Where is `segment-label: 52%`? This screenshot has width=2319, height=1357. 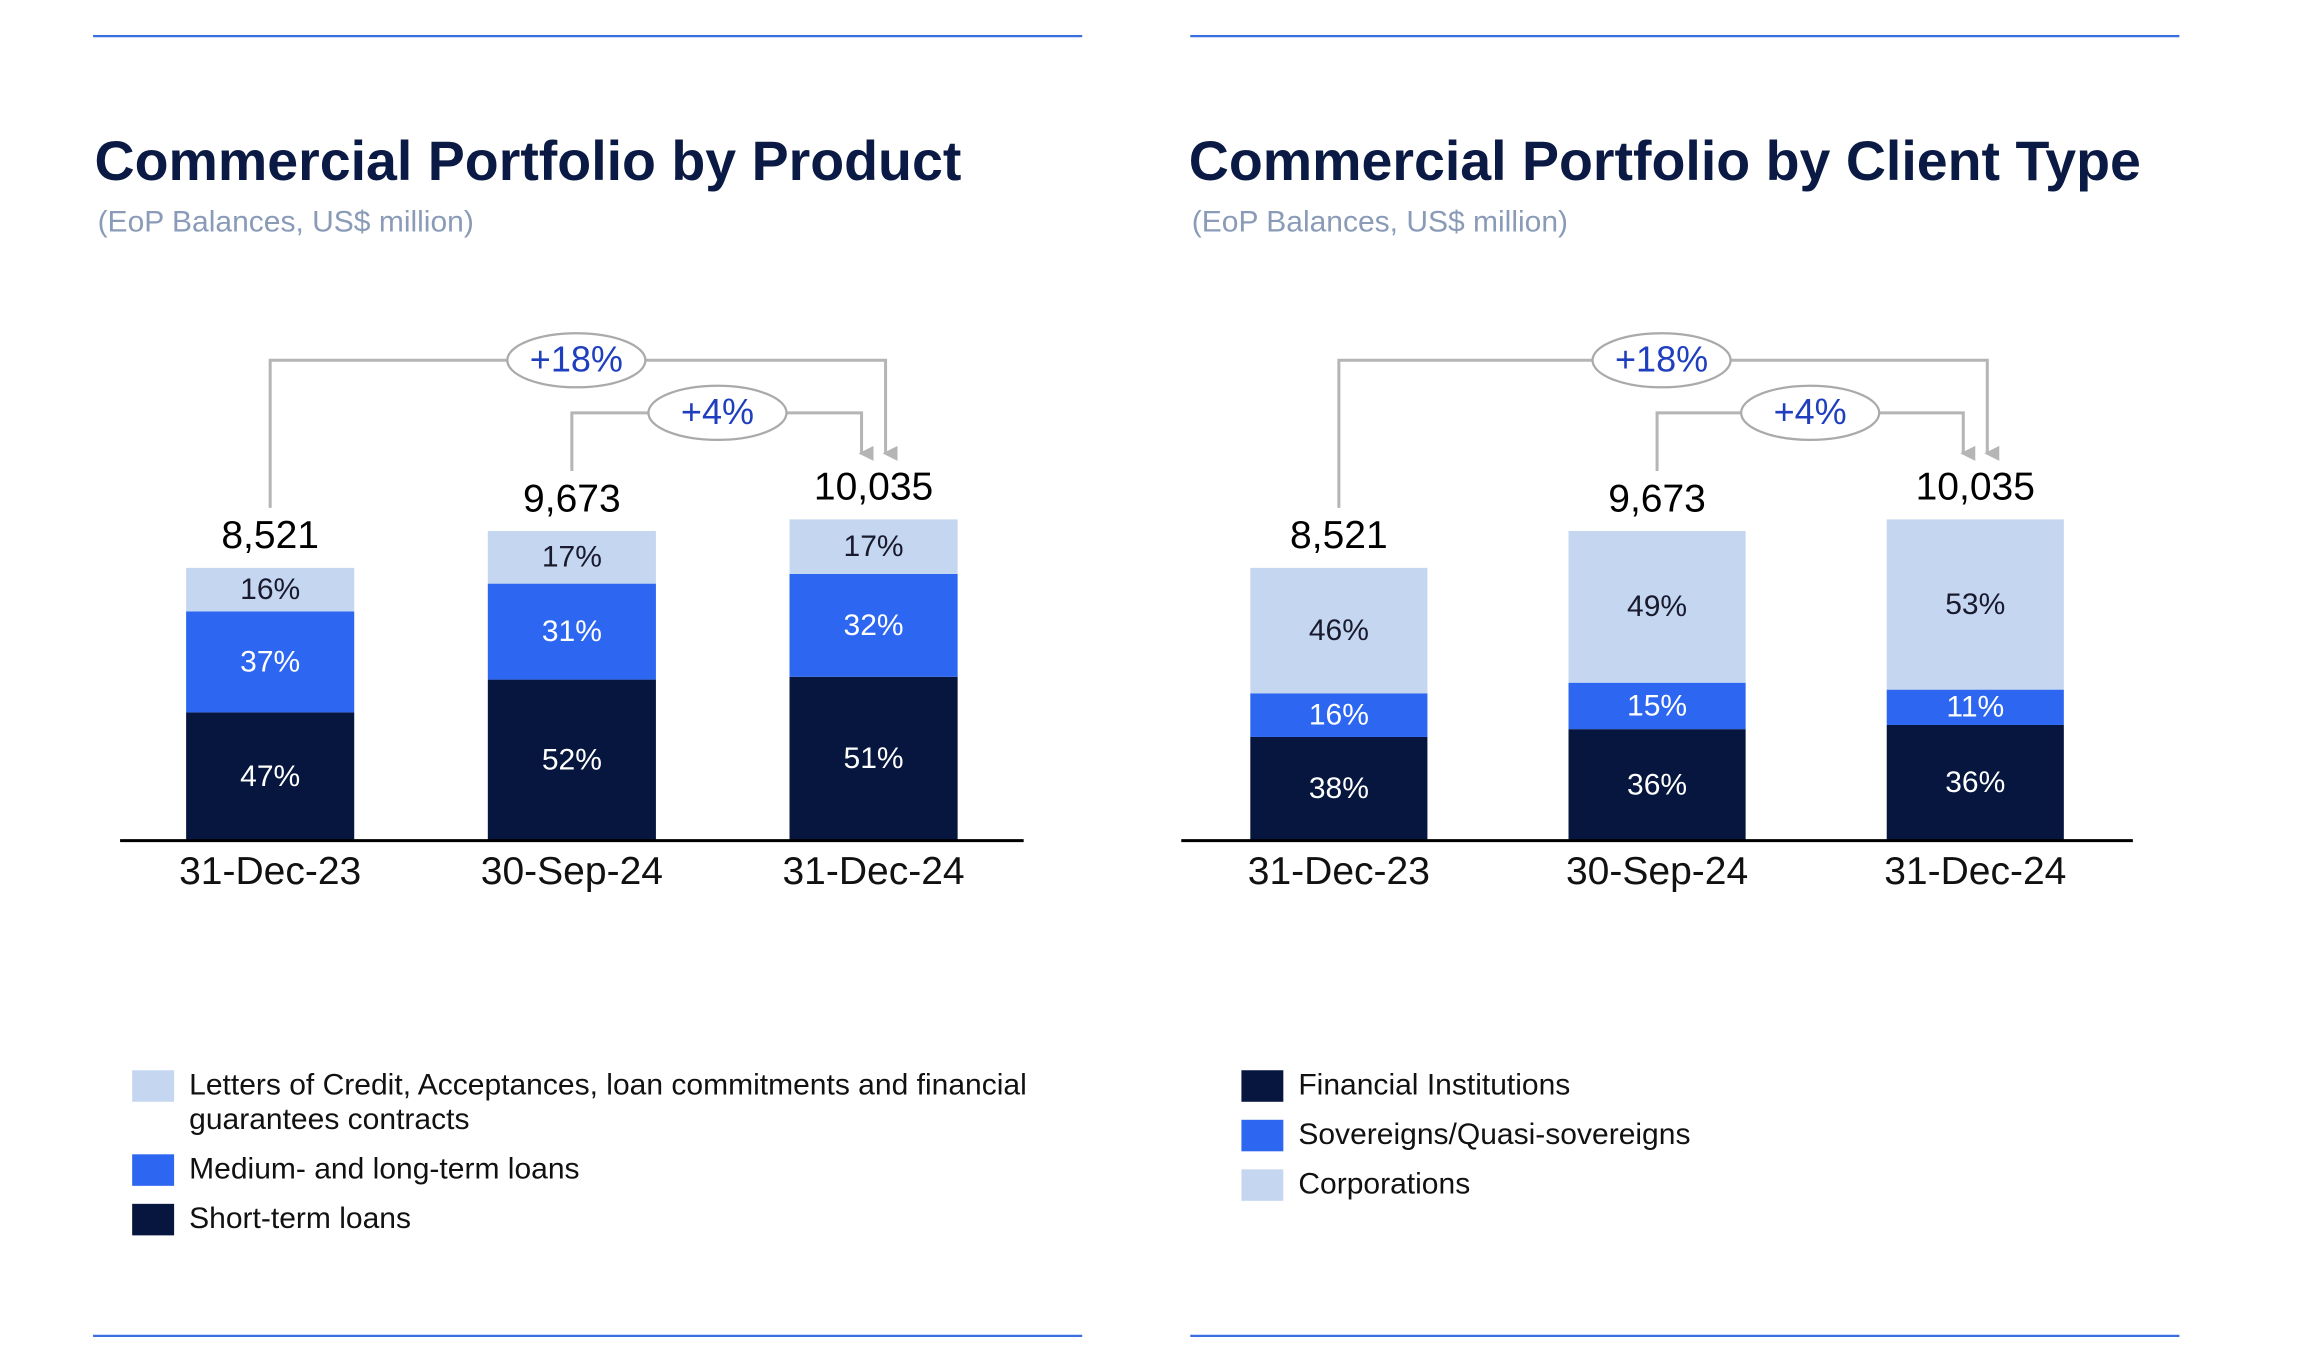
segment-label: 52% is located at coordinates (572, 760).